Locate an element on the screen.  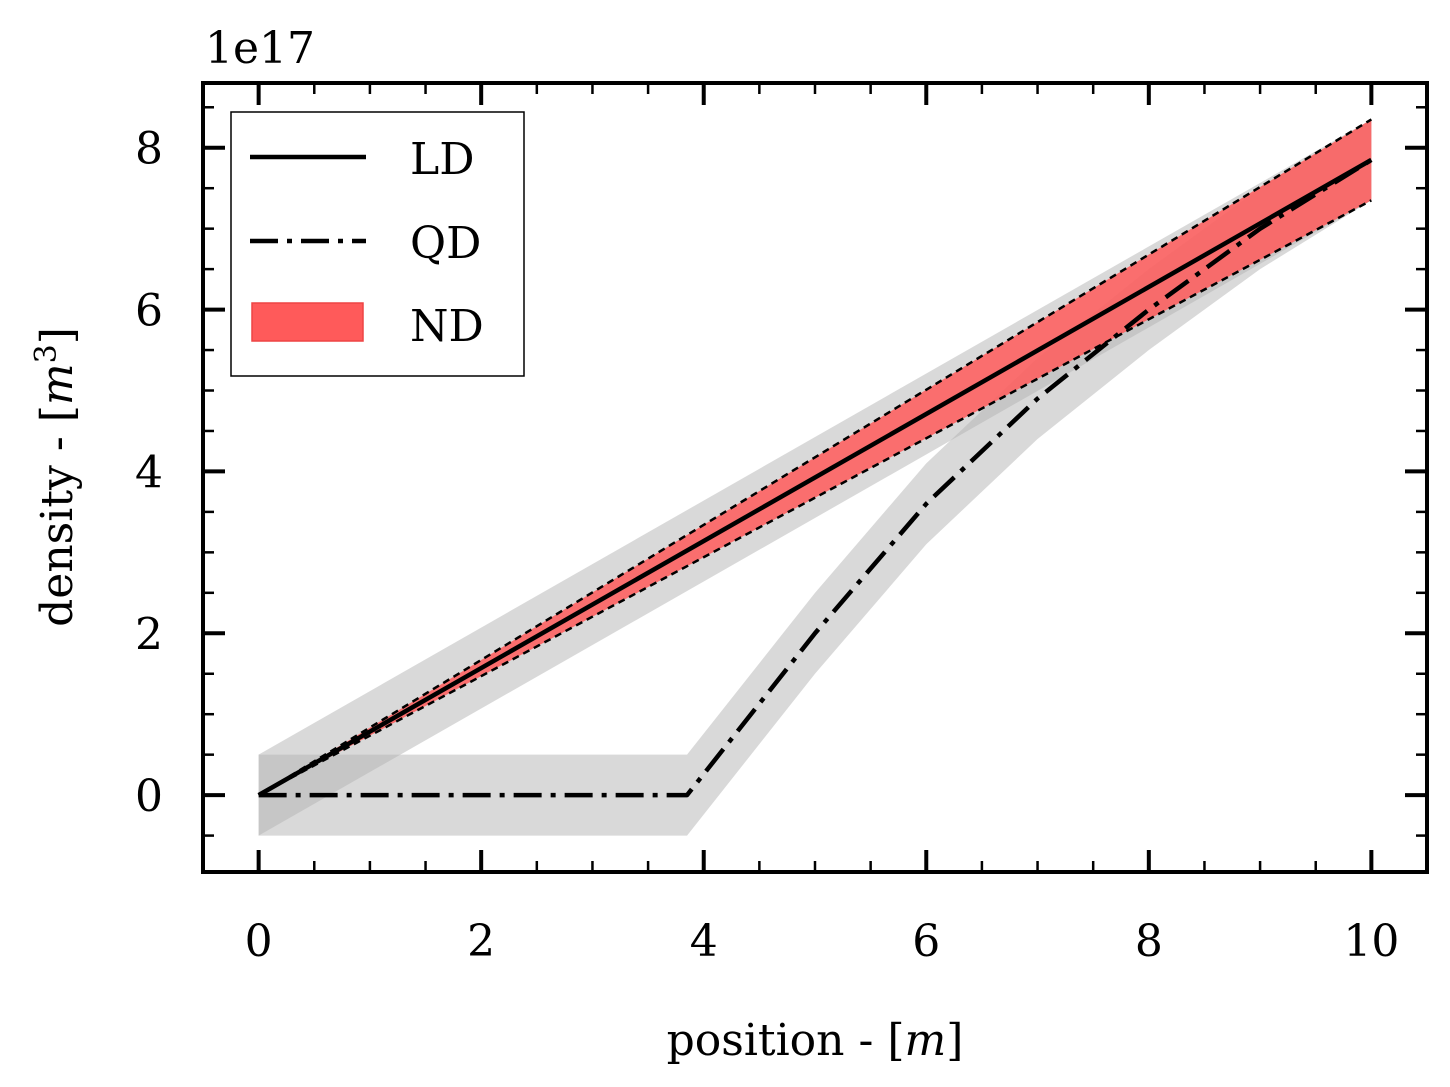
y-tick-label: 8 is located at coordinates (149, 149).